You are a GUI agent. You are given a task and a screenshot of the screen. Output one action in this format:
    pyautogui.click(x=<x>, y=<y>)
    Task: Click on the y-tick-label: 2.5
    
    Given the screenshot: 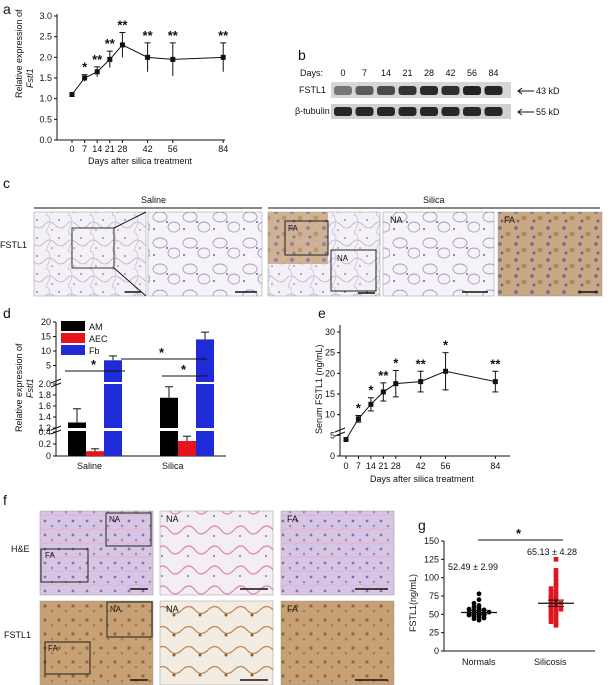 What is the action you would take?
    pyautogui.click(x=45, y=37)
    